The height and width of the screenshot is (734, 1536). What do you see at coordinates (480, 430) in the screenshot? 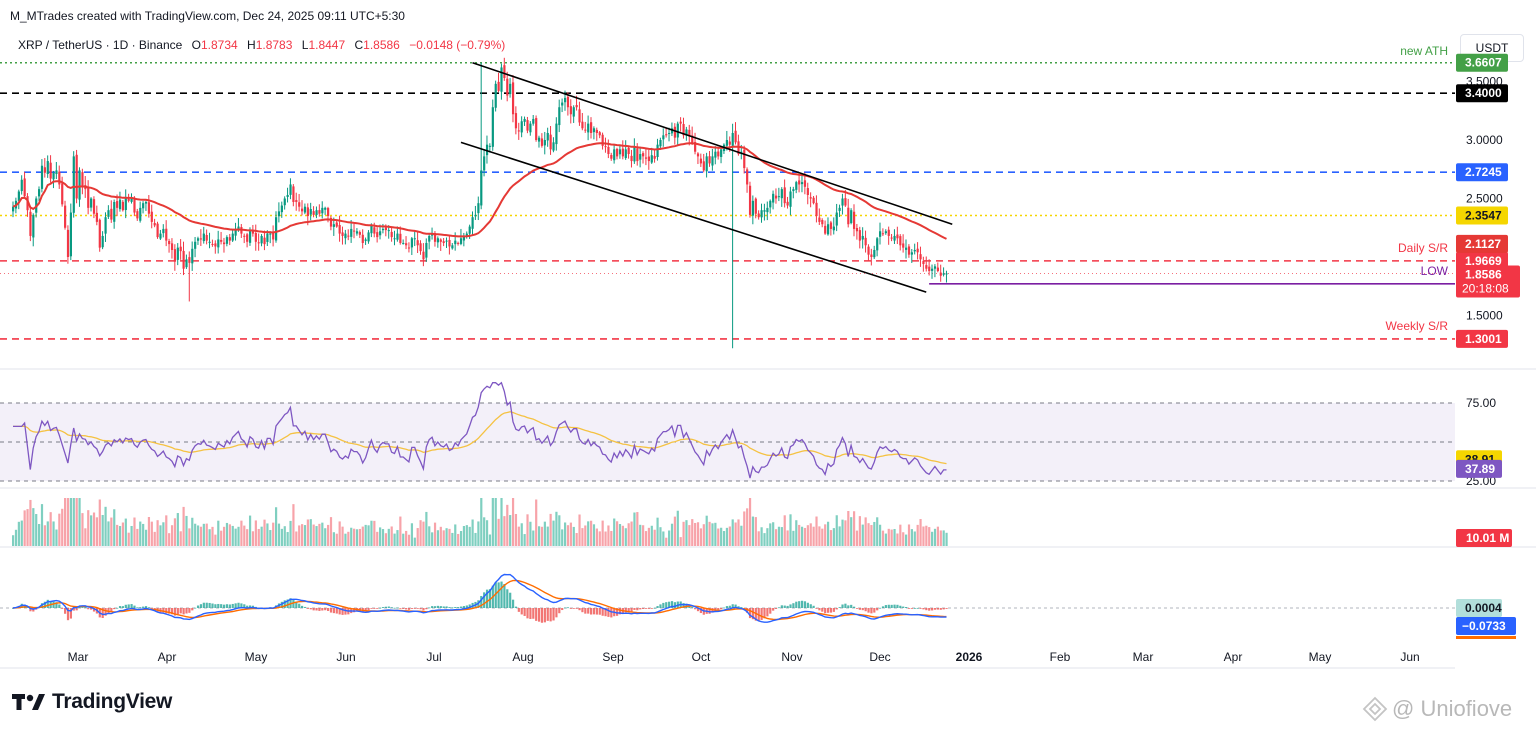
I see `rsi-line` at bounding box center [480, 430].